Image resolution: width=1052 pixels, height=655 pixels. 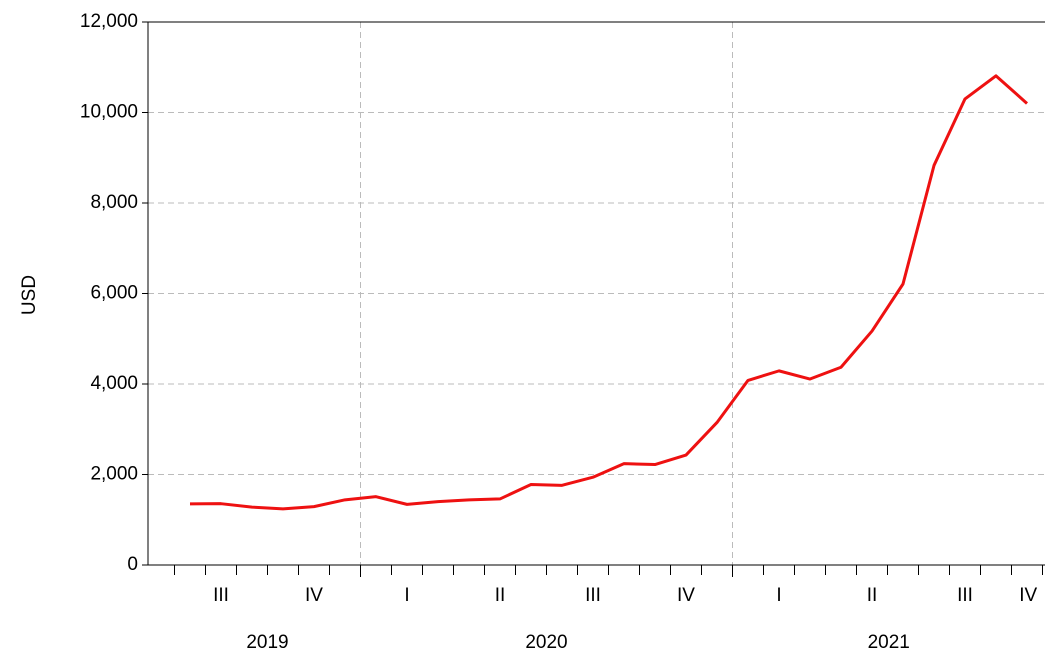 I want to click on year-label: 2021, so click(x=889, y=642).